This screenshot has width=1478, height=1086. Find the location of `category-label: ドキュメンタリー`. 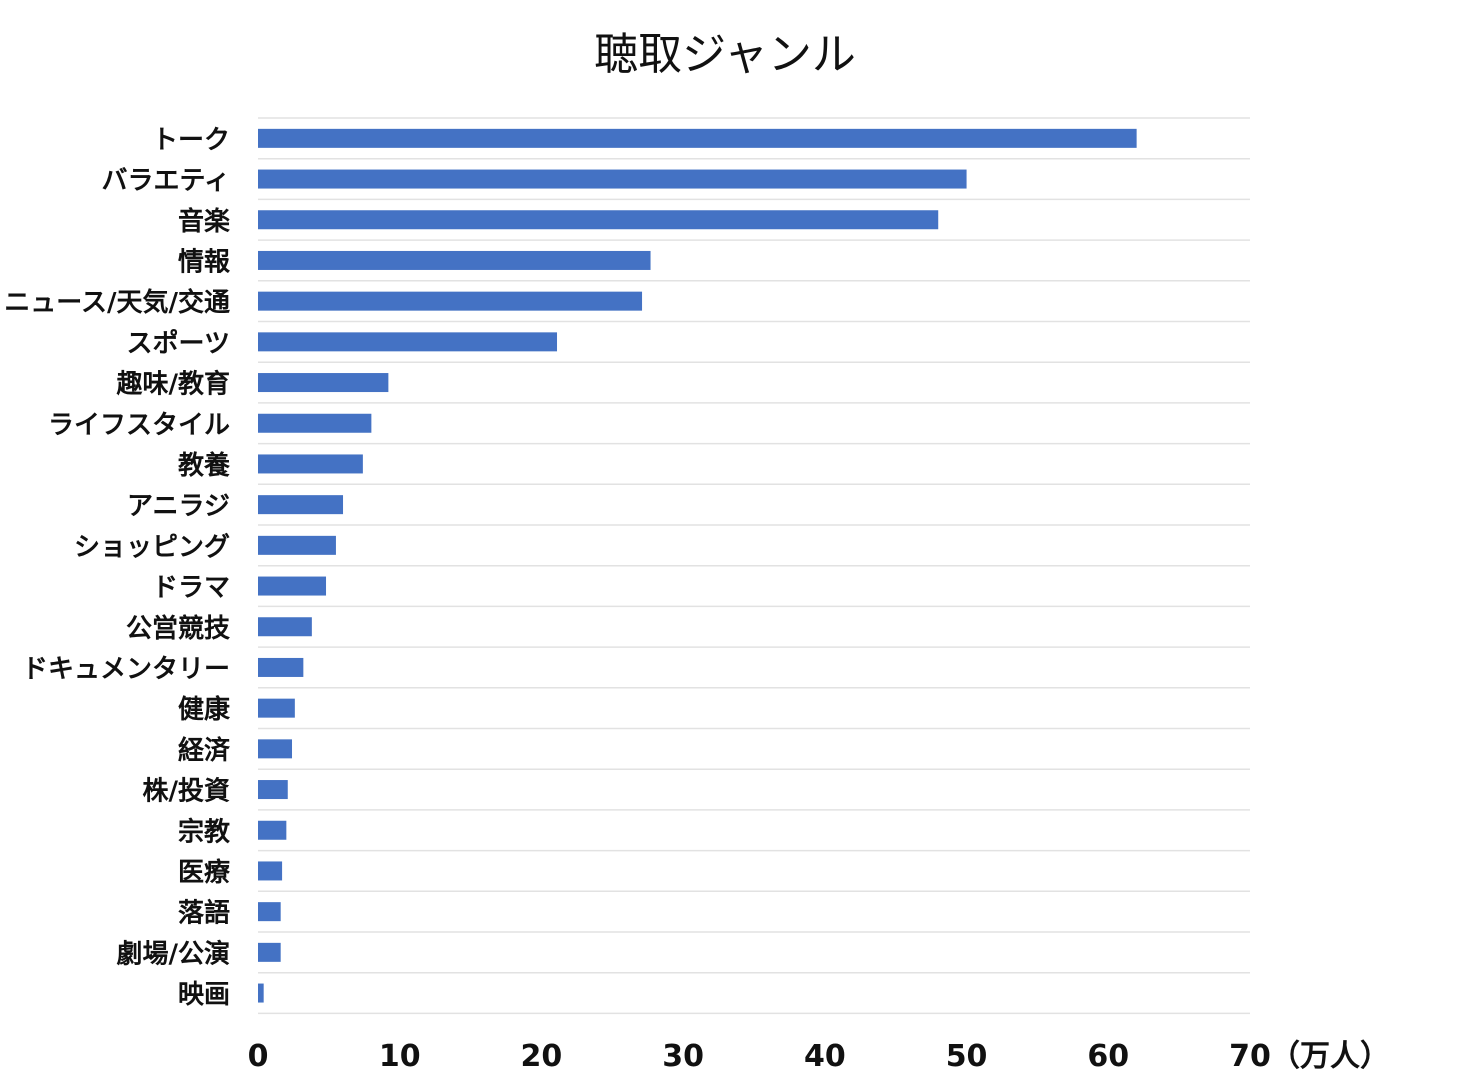

category-label: ドキュメンタリー is located at coordinates (126, 669).